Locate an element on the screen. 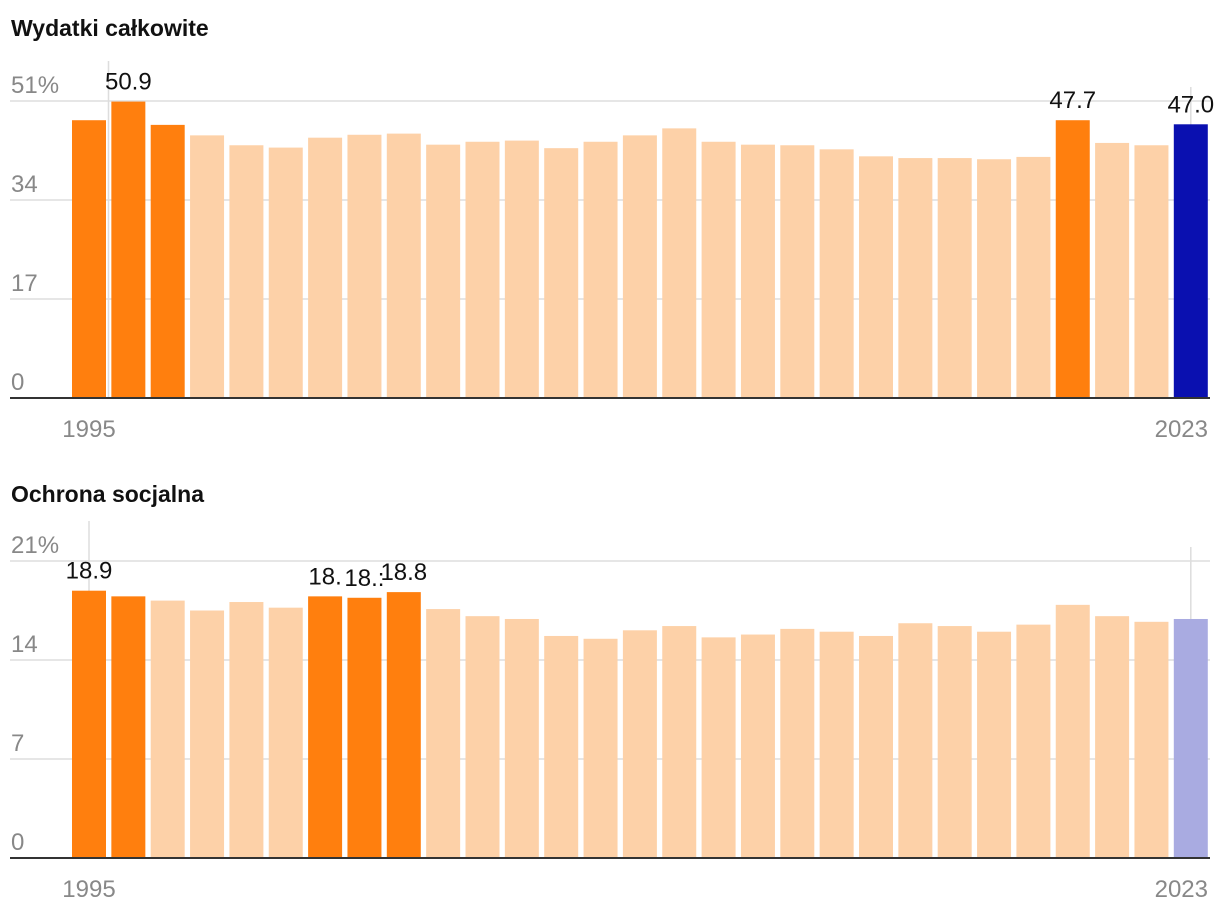 Image resolution: width=1220 pixels, height=916 pixels. y-tick-label: 14 is located at coordinates (24, 644).